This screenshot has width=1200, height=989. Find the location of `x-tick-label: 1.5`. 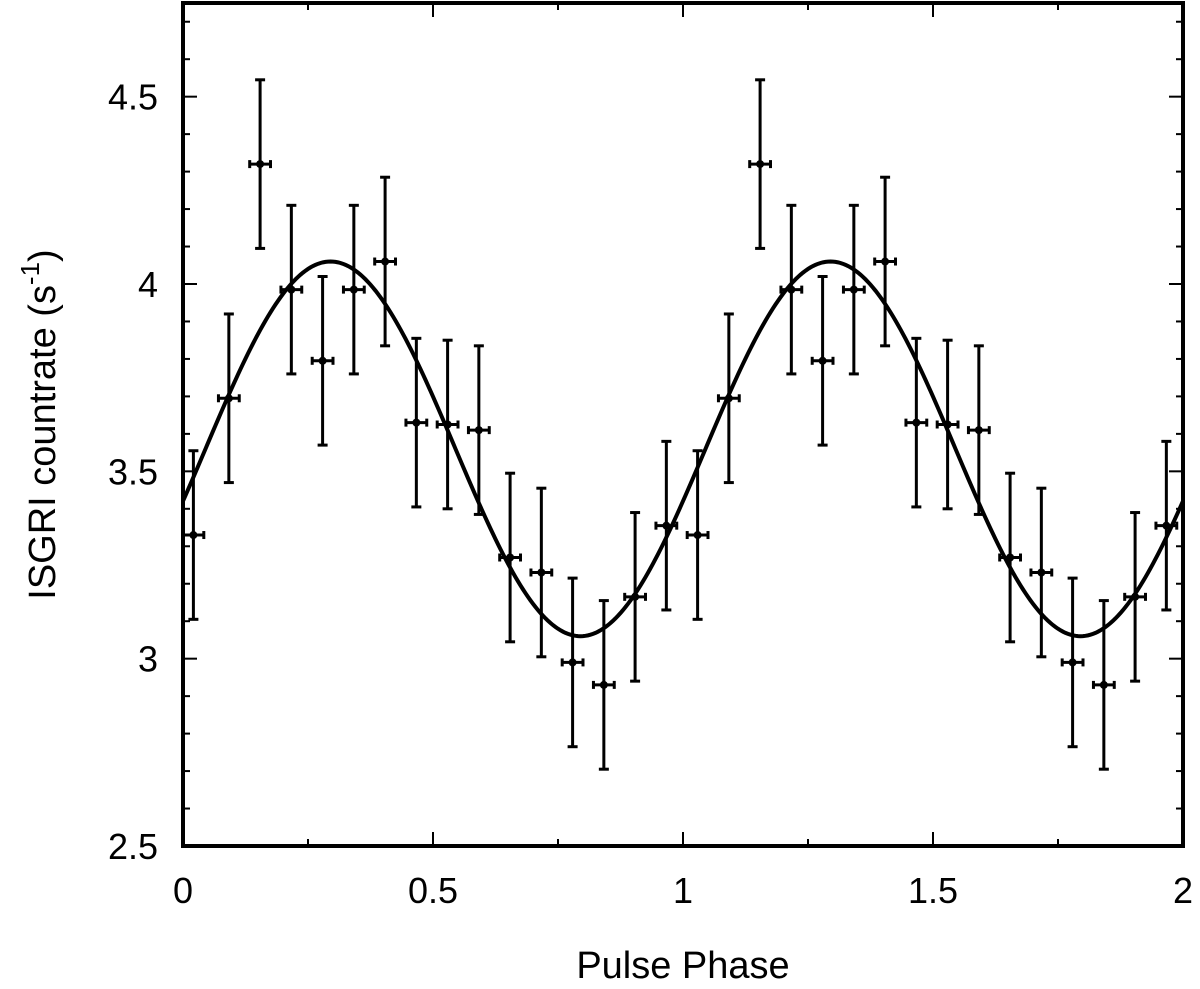

x-tick-label: 1.5 is located at coordinates (933, 890).